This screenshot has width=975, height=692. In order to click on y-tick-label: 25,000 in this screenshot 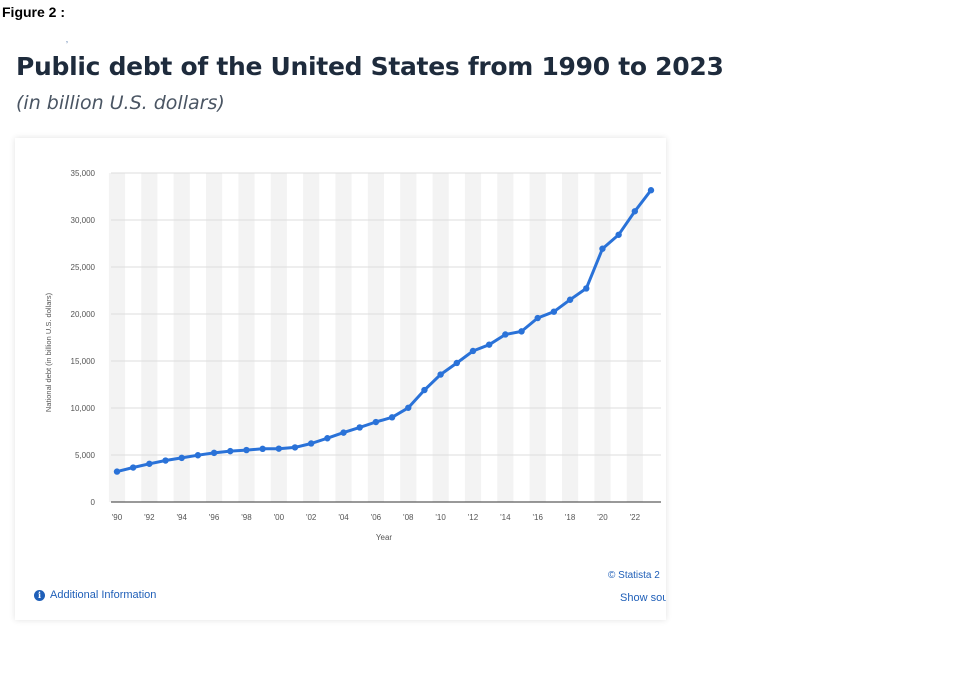, I will do `click(83, 267)`.